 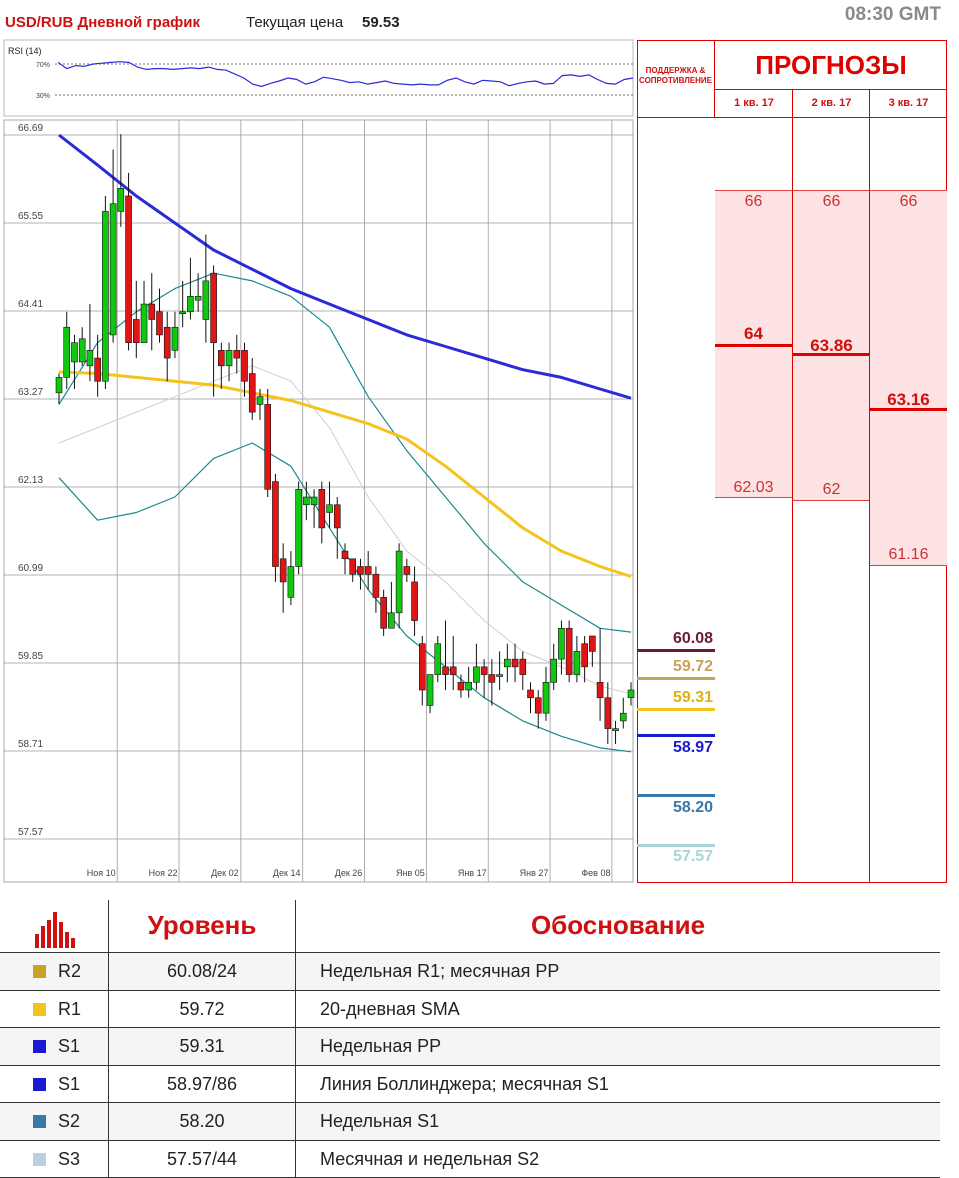 What do you see at coordinates (30, 832) in the screenshot?
I see `y-tick-label: 57.57` at bounding box center [30, 832].